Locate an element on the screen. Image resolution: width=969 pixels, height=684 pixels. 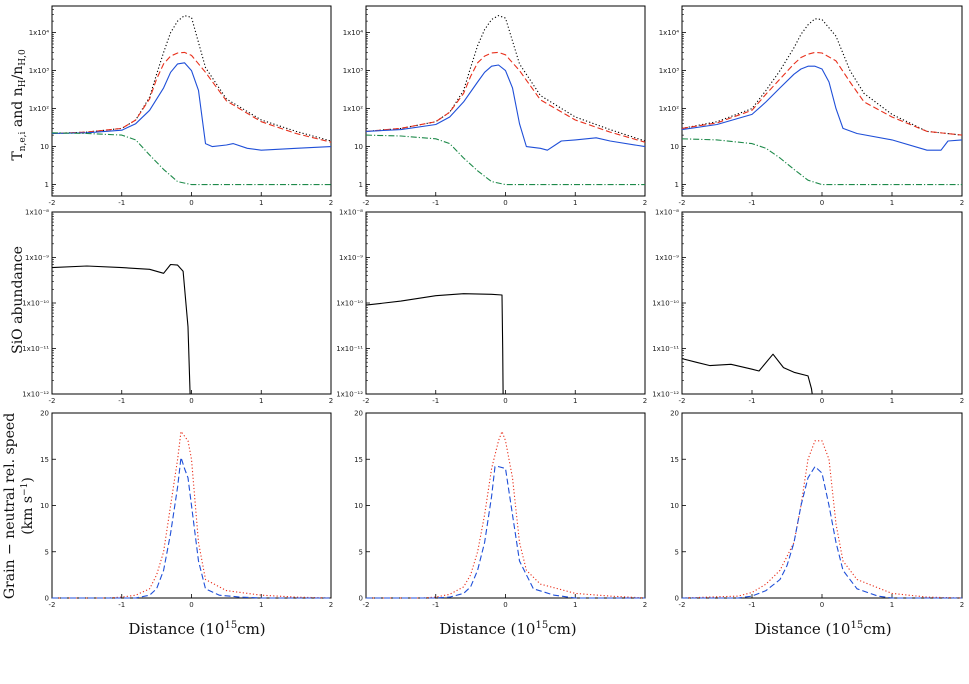
panel-row1-col1: -2 -1 0 1 2 1 10 1x10² 1x10³ 1x10⁴ is located at coordinates (181, 106).